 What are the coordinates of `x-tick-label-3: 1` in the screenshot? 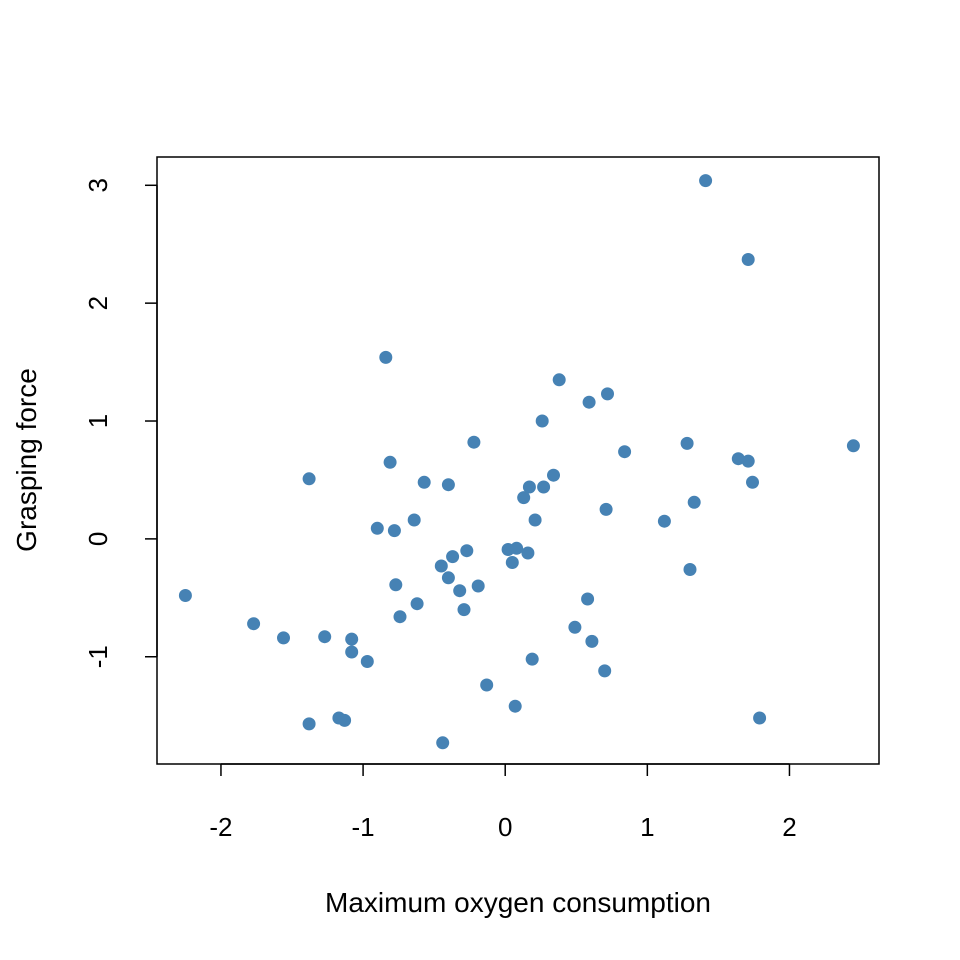 It's located at (647, 827).